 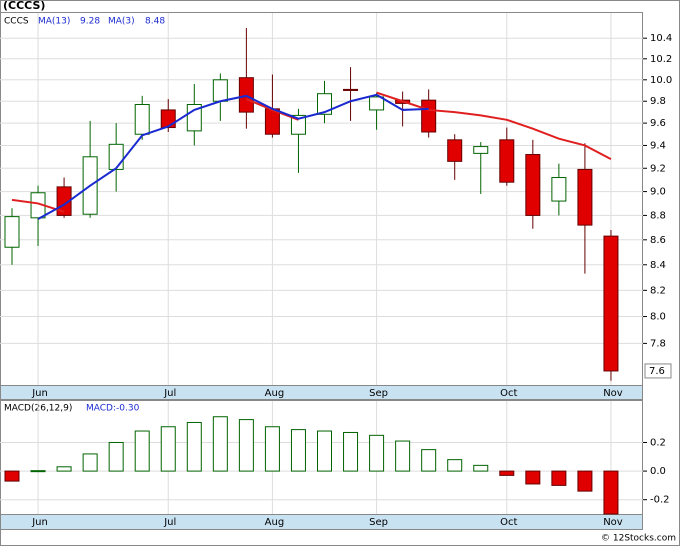 What do you see at coordinates (658, 343) in the screenshot?
I see `y-tick-label: 7.8` at bounding box center [658, 343].